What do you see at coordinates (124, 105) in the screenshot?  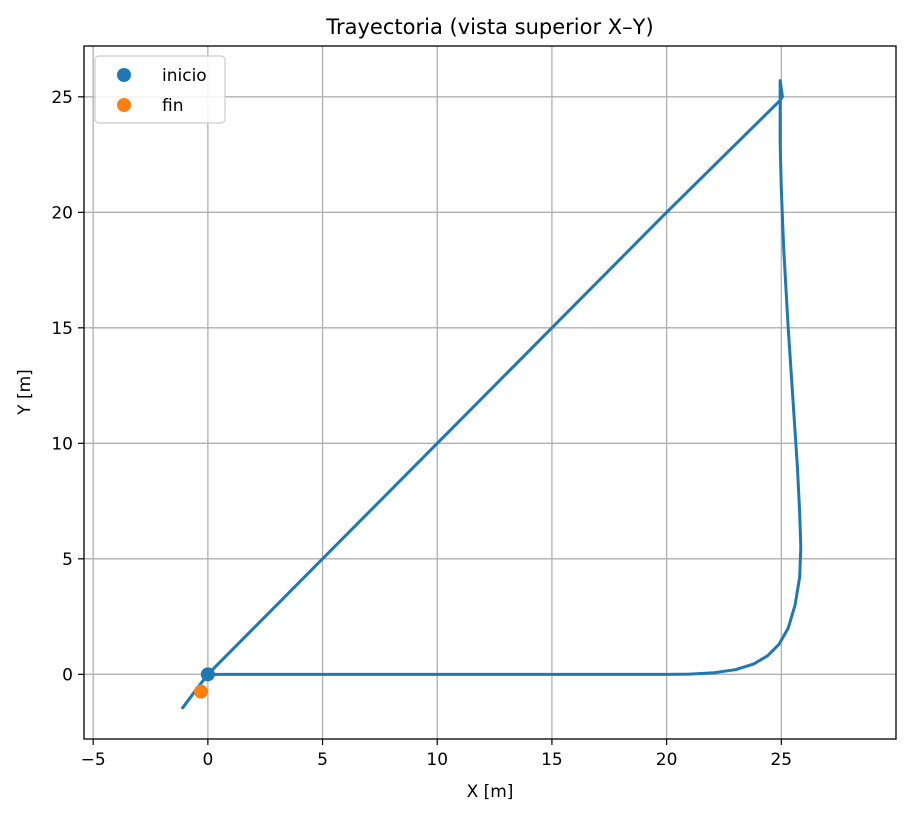 I see `legend-marker-fin` at bounding box center [124, 105].